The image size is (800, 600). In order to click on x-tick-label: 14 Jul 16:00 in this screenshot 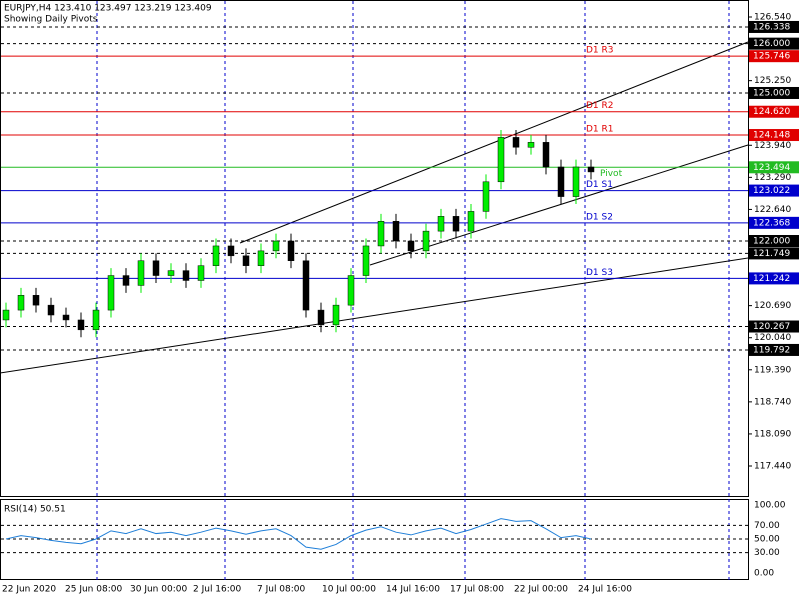, I will do `click(413, 590)`.